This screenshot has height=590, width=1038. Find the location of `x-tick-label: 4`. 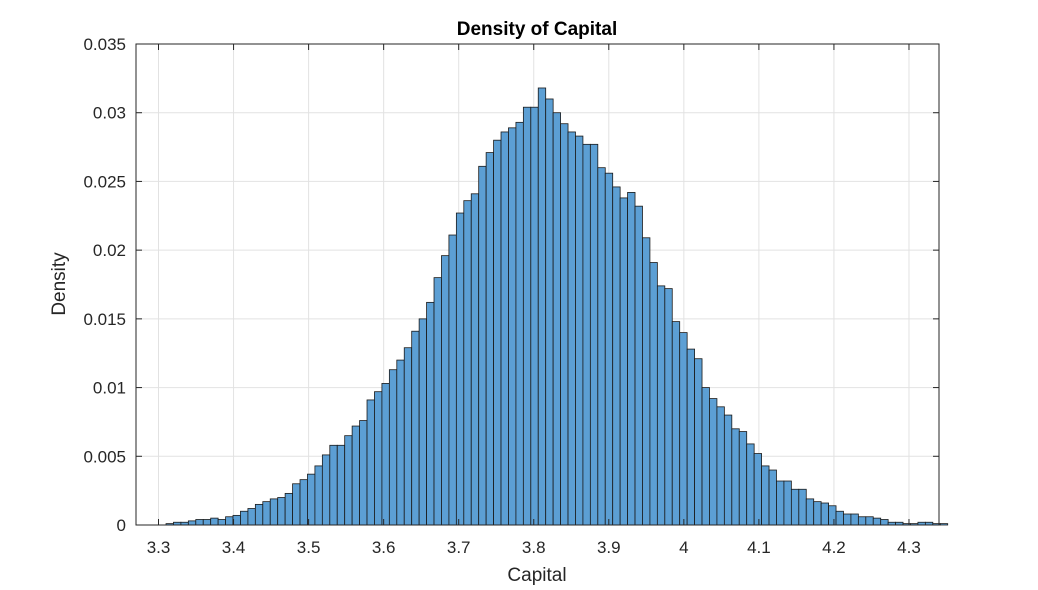

x-tick-label: 4 is located at coordinates (683, 547).